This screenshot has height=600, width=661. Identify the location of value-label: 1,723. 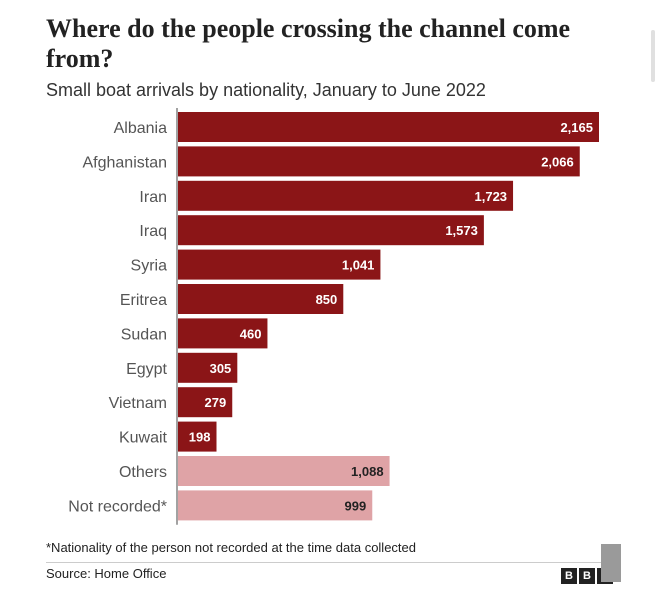
(491, 196).